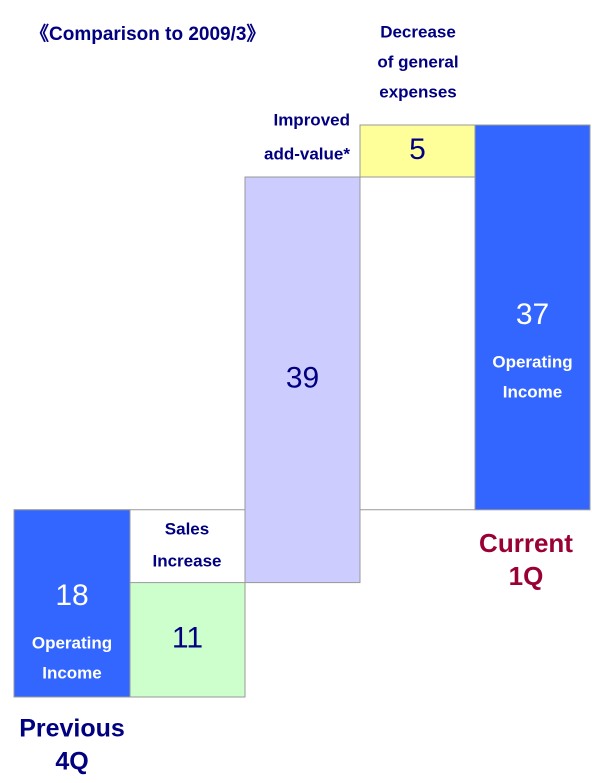 This screenshot has height=783, width=592. What do you see at coordinates (417, 149) in the screenshot?
I see `value-label: 5` at bounding box center [417, 149].